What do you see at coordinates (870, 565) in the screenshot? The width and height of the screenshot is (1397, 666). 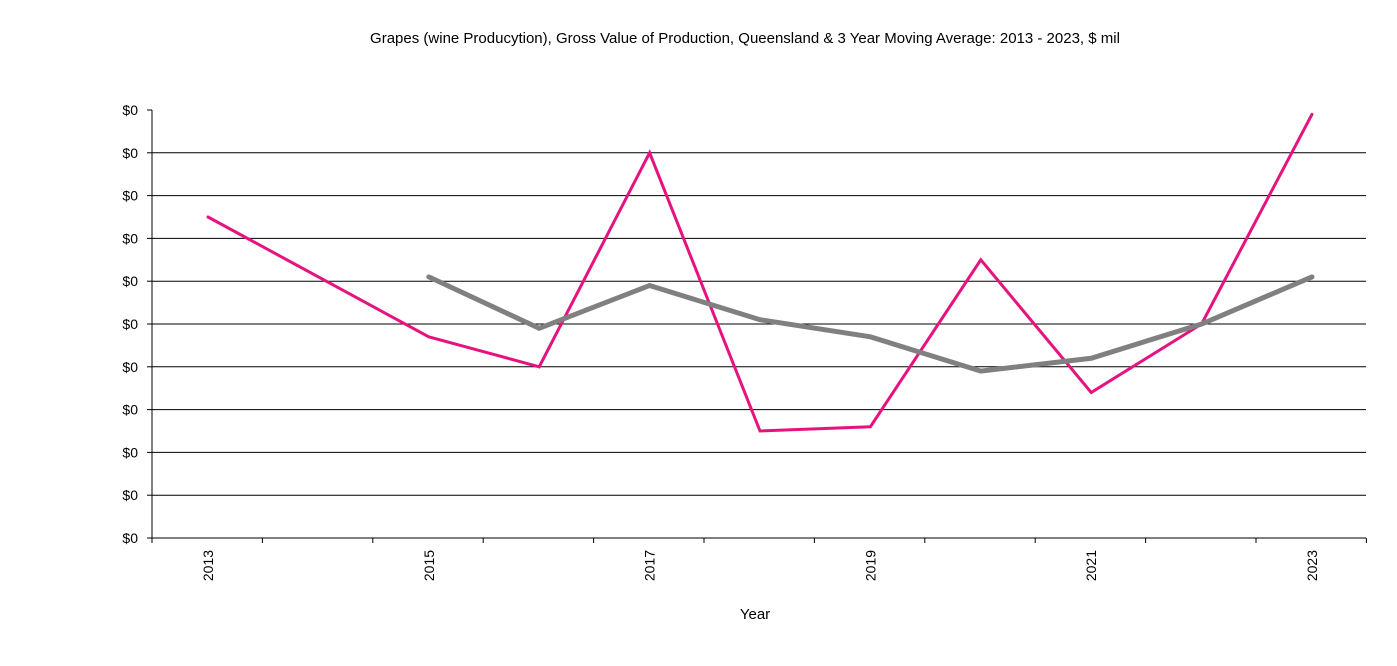 I see `x-tick-label: 2019` at bounding box center [870, 565].